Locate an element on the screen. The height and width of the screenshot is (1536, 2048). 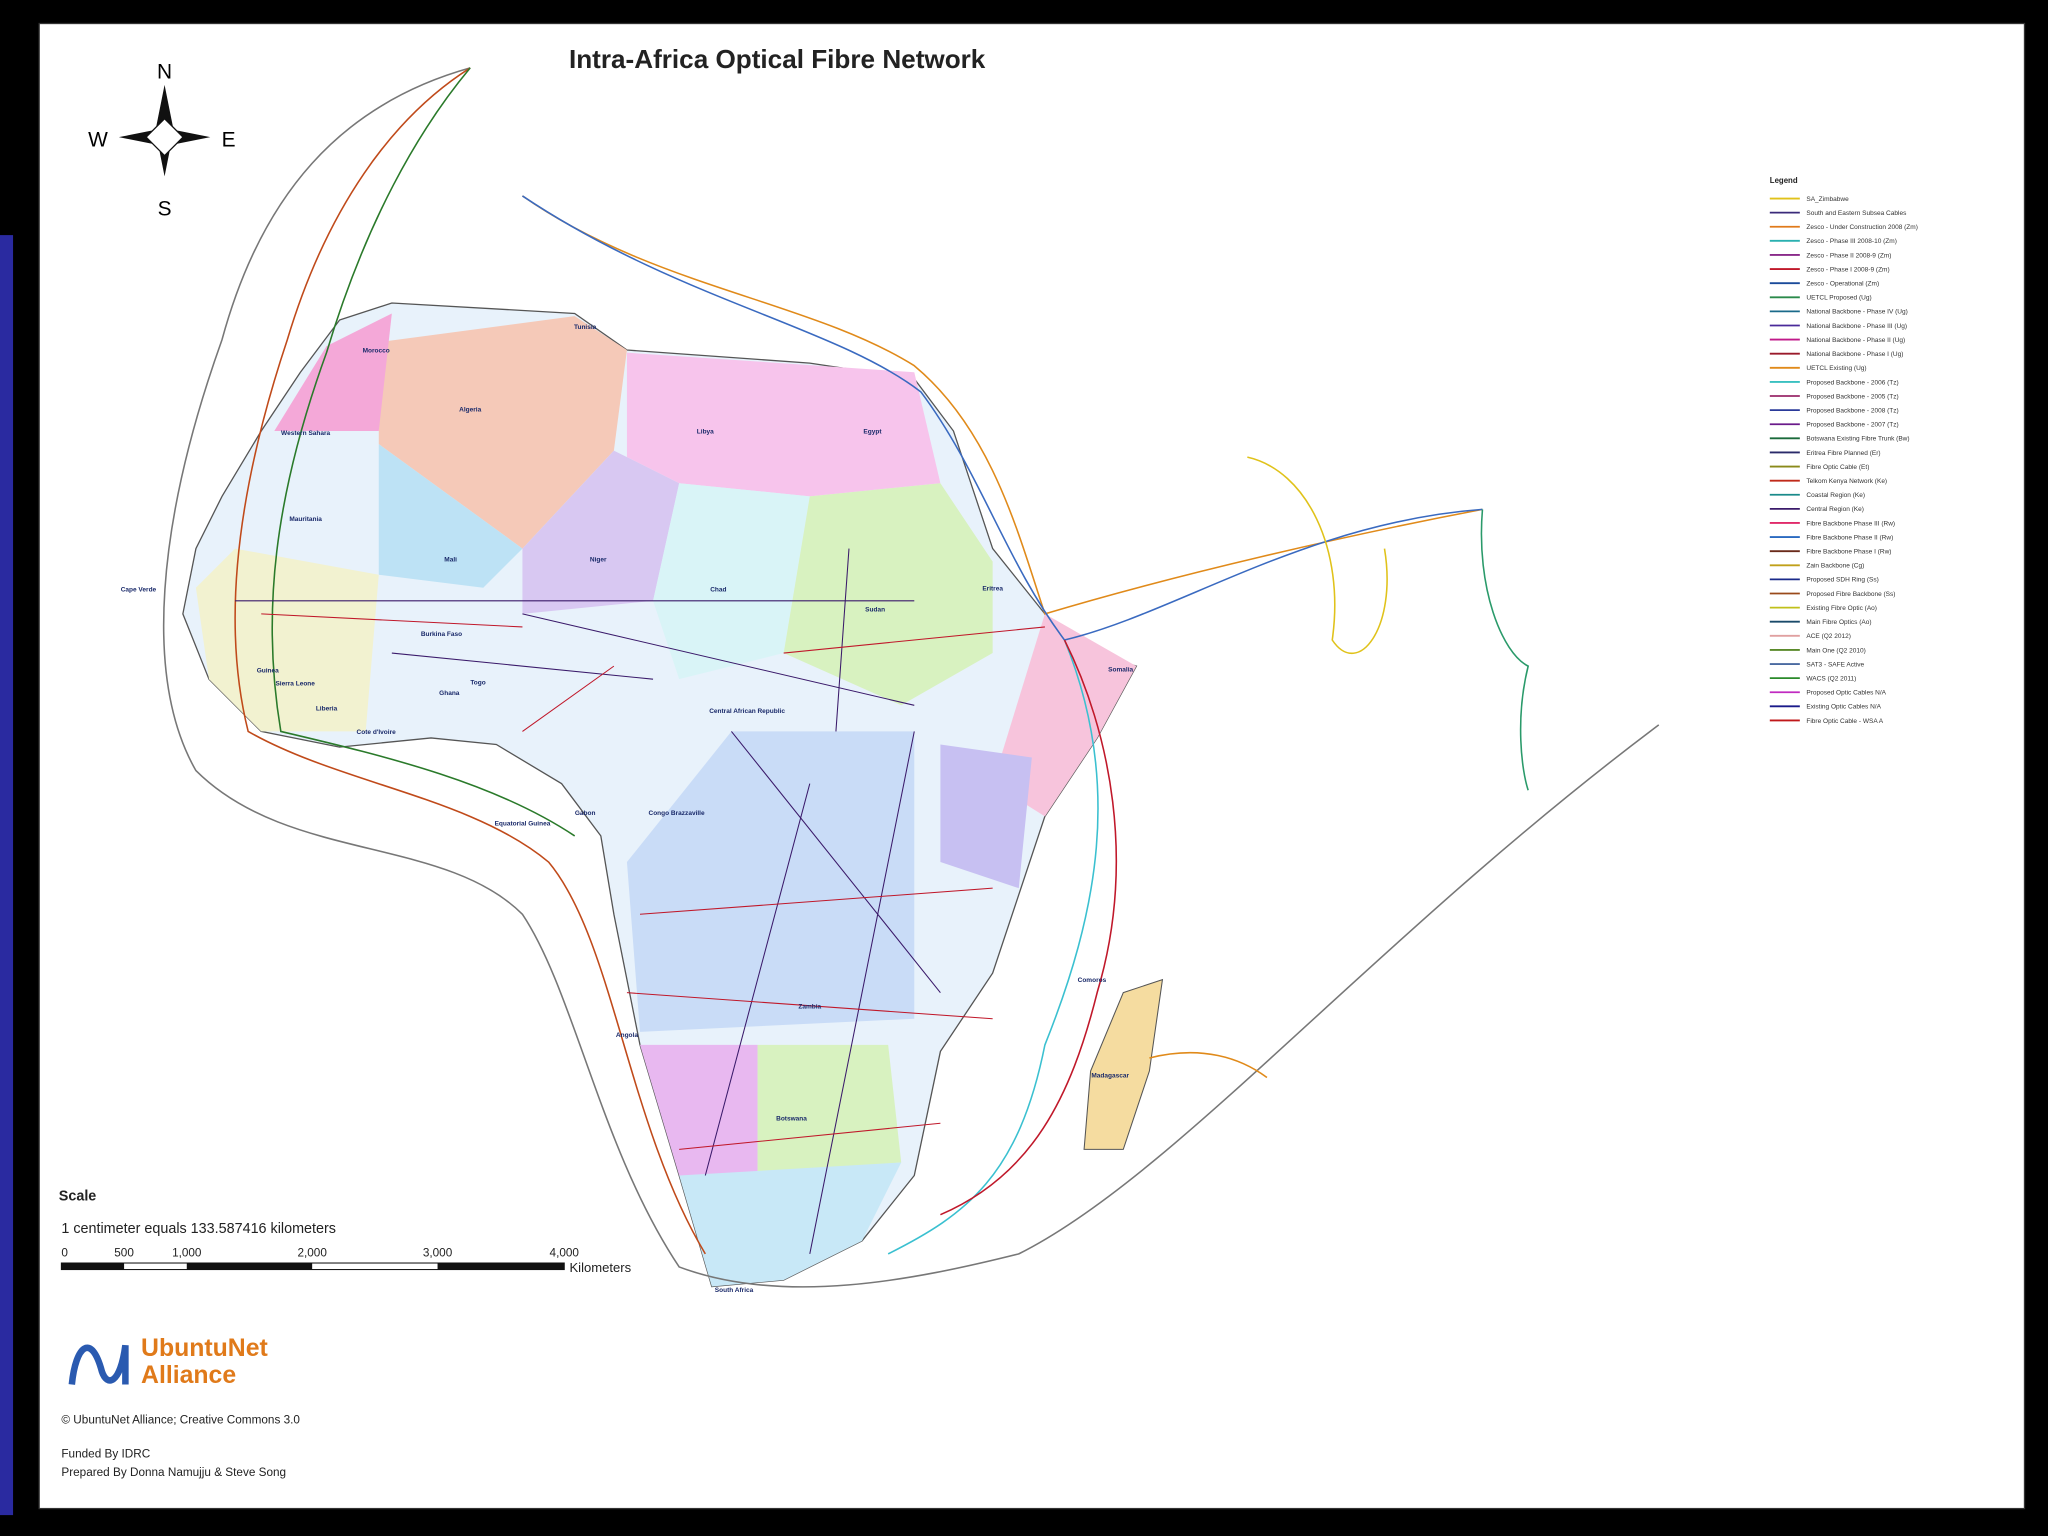
legend-label: Botswana Existing Fibre Trunk (Bw) is located at coordinates (1857, 439).